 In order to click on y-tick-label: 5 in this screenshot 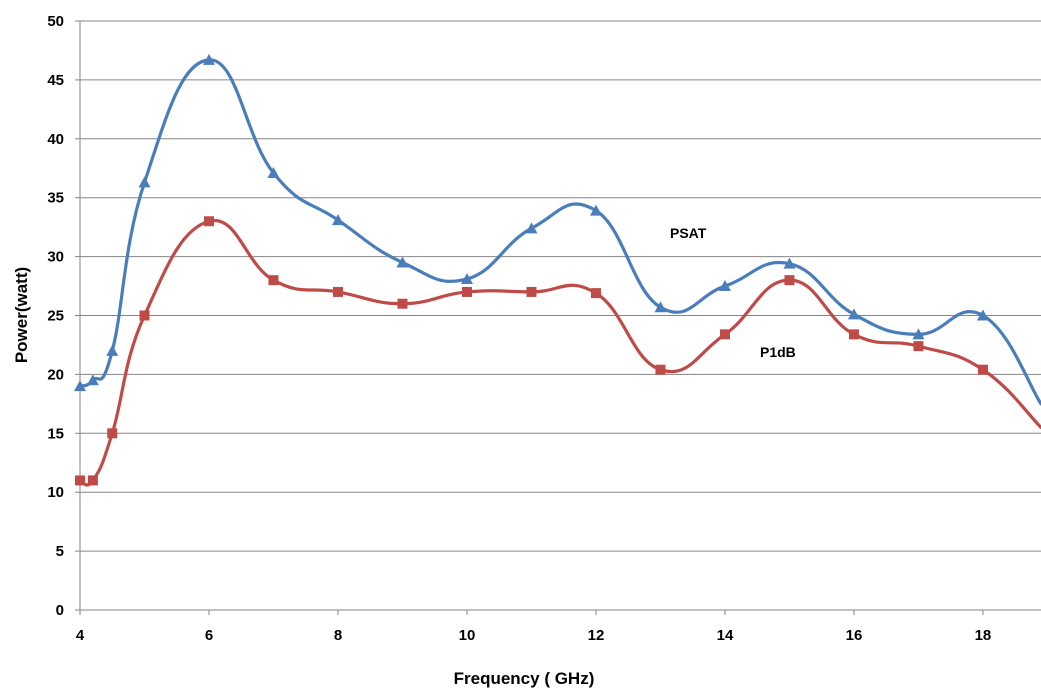, I will do `click(60, 551)`.